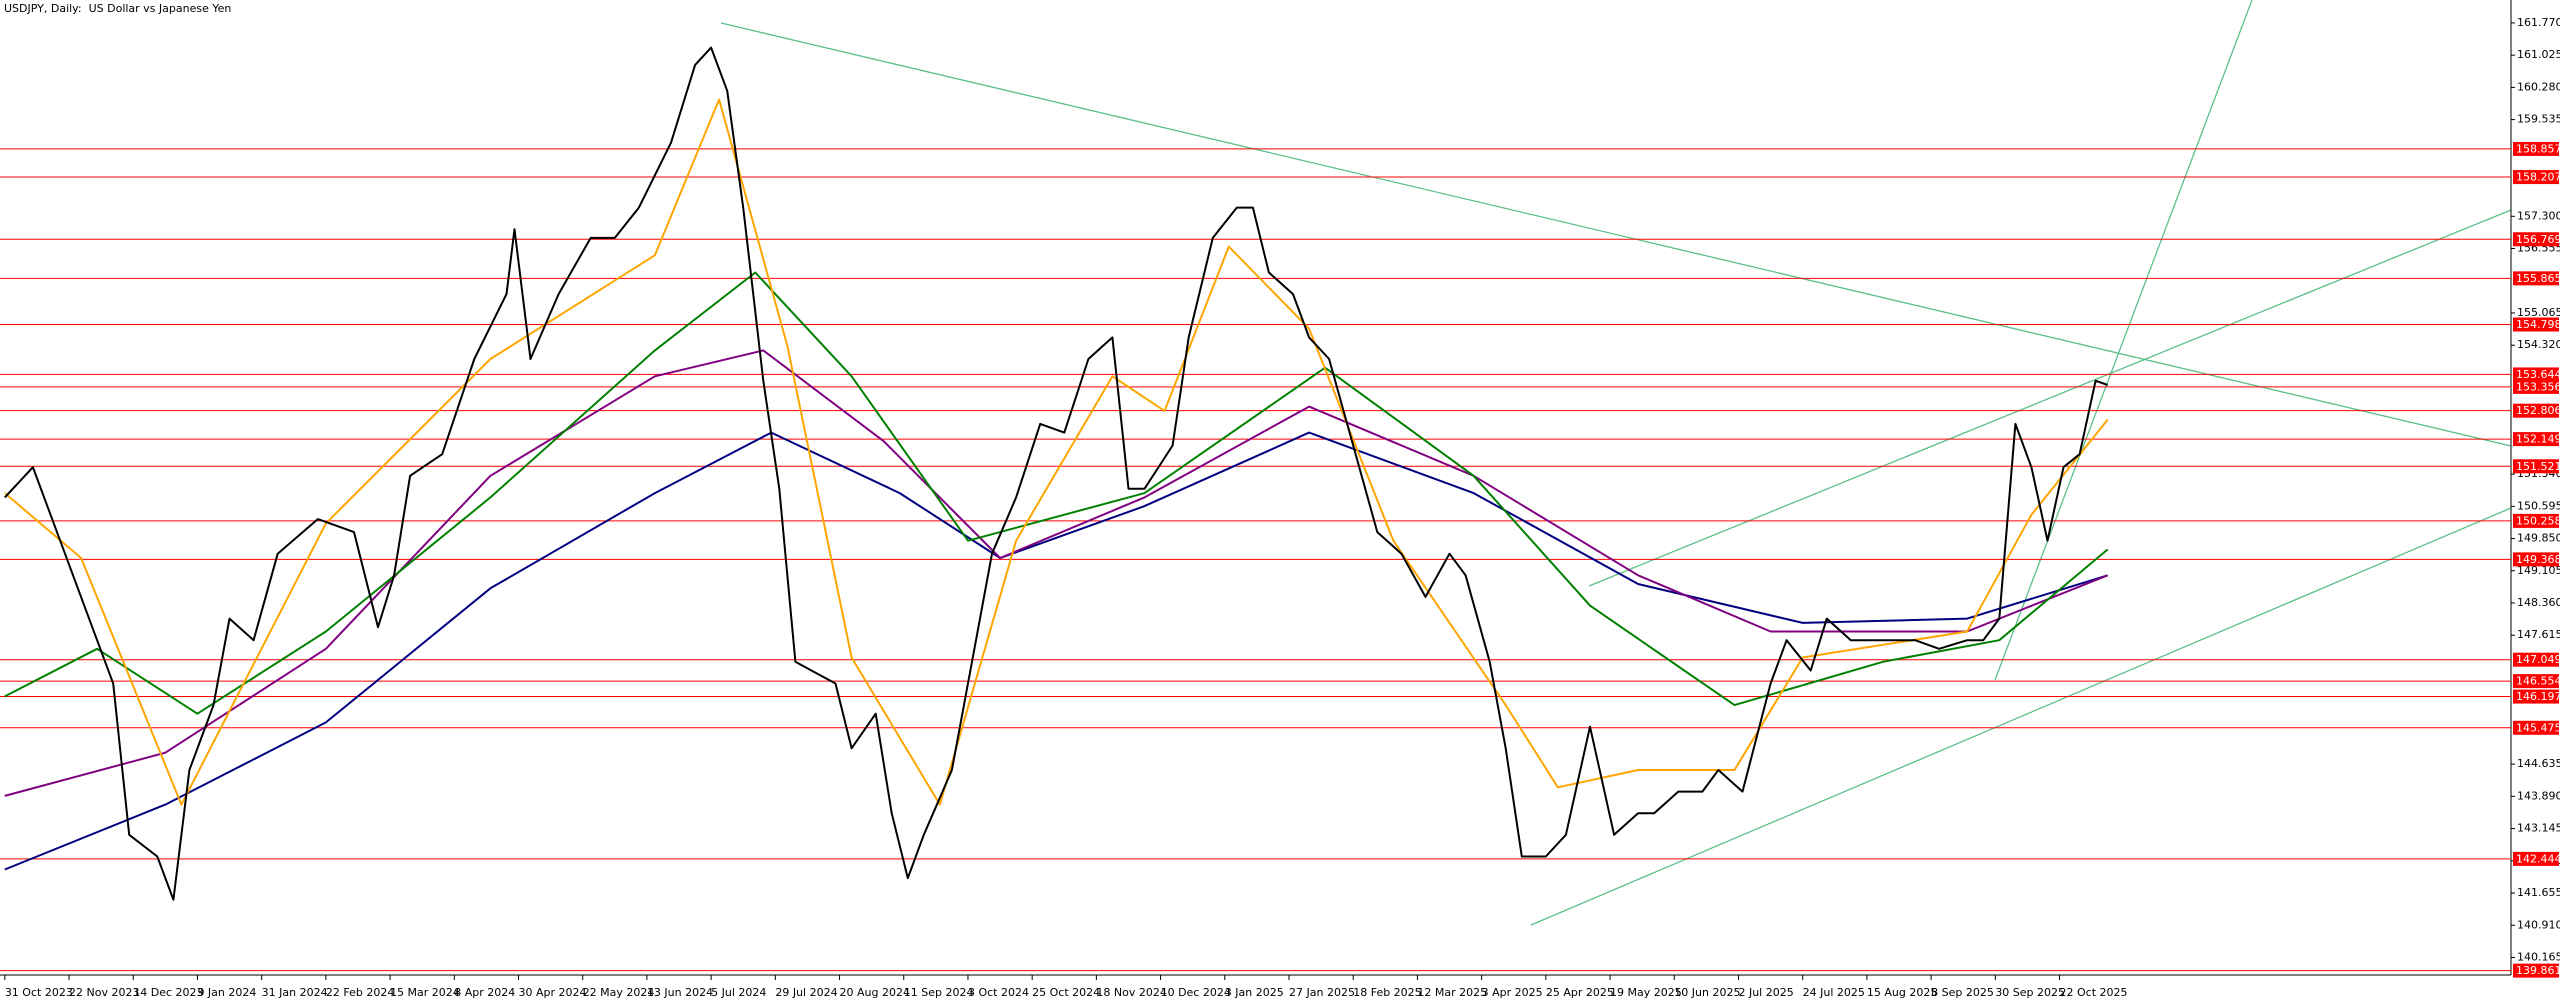  Describe the element at coordinates (2538, 215) in the screenshot. I see `y-tick-label: 157.300` at that location.